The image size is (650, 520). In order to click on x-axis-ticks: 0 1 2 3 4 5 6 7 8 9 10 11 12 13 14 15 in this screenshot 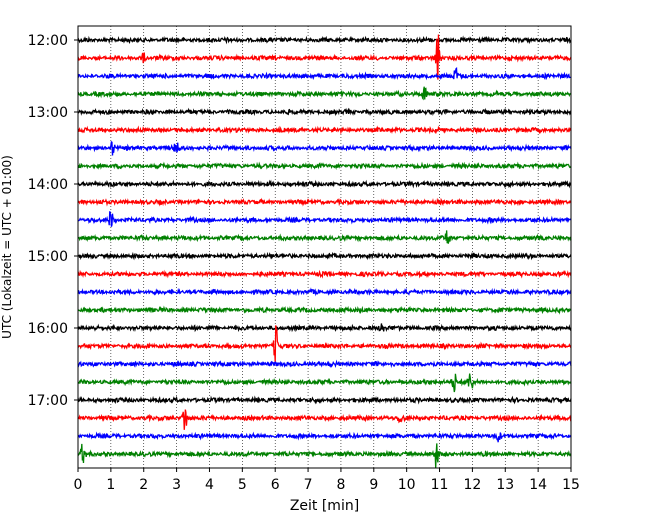, I will do `click(327, 480)`.